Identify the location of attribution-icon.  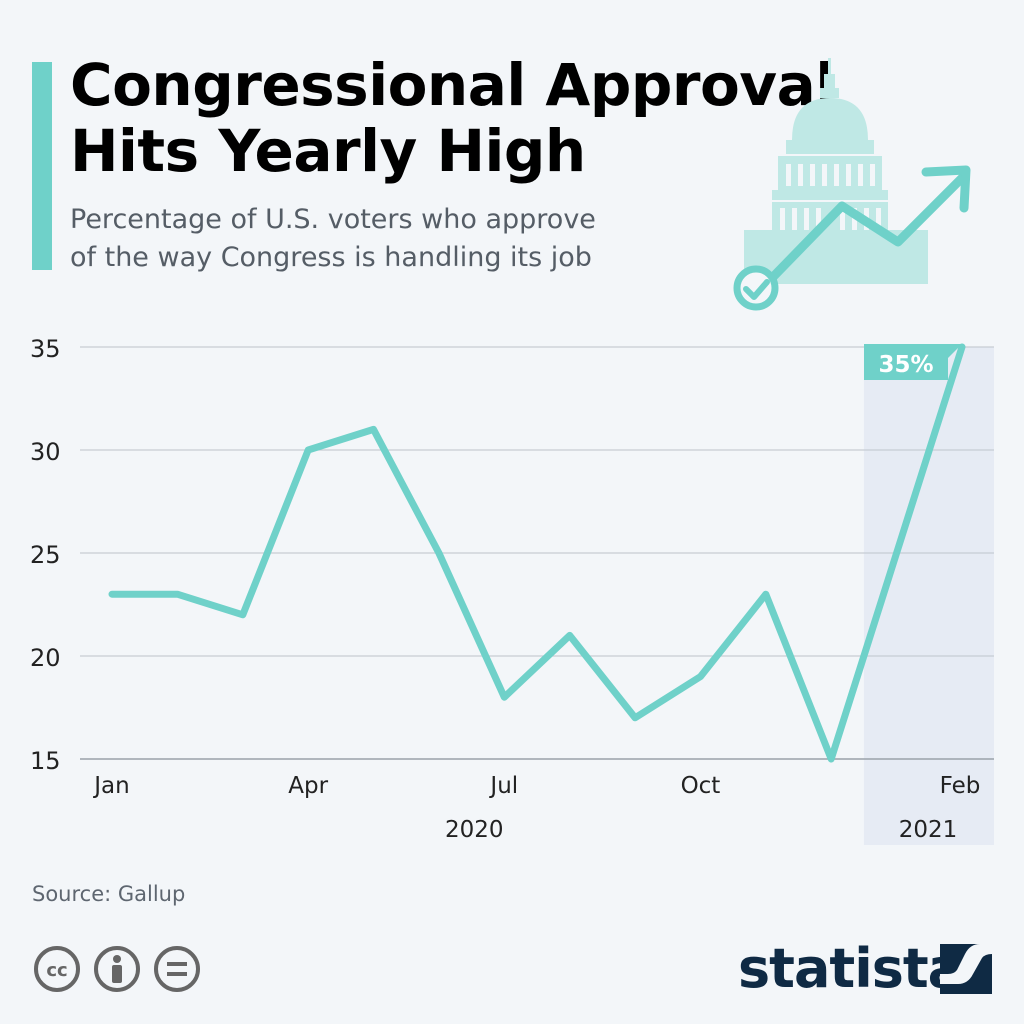
(117, 969).